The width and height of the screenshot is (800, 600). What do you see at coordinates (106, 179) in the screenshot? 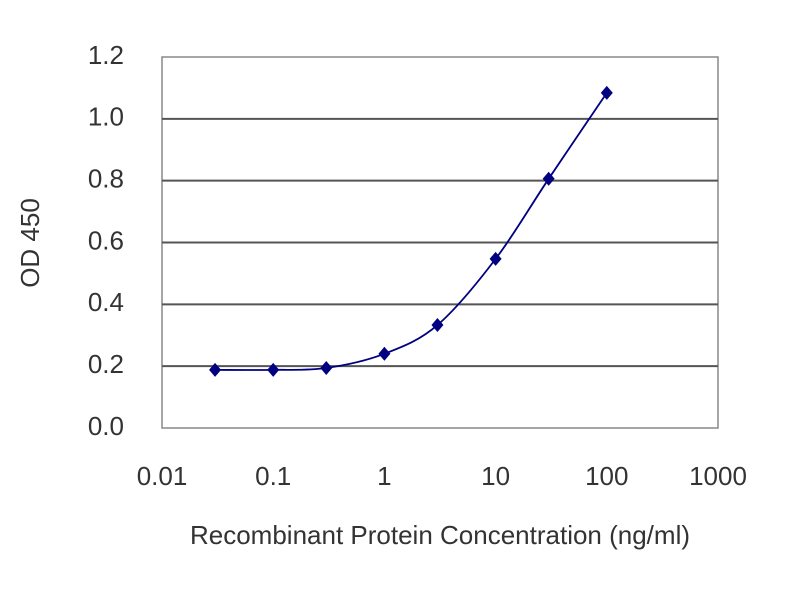
I see `y-tick-label: 0.8` at bounding box center [106, 179].